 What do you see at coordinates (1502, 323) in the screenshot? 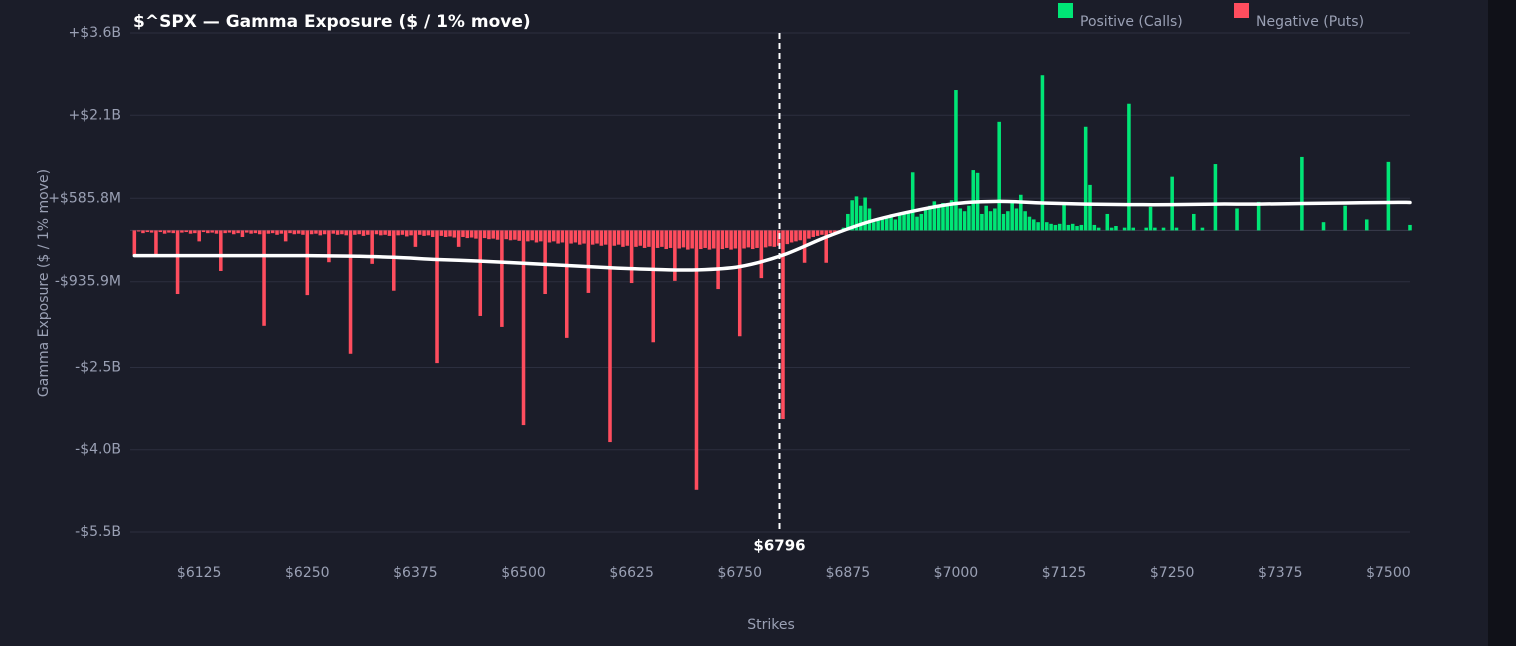
I see `side-strip` at bounding box center [1502, 323].